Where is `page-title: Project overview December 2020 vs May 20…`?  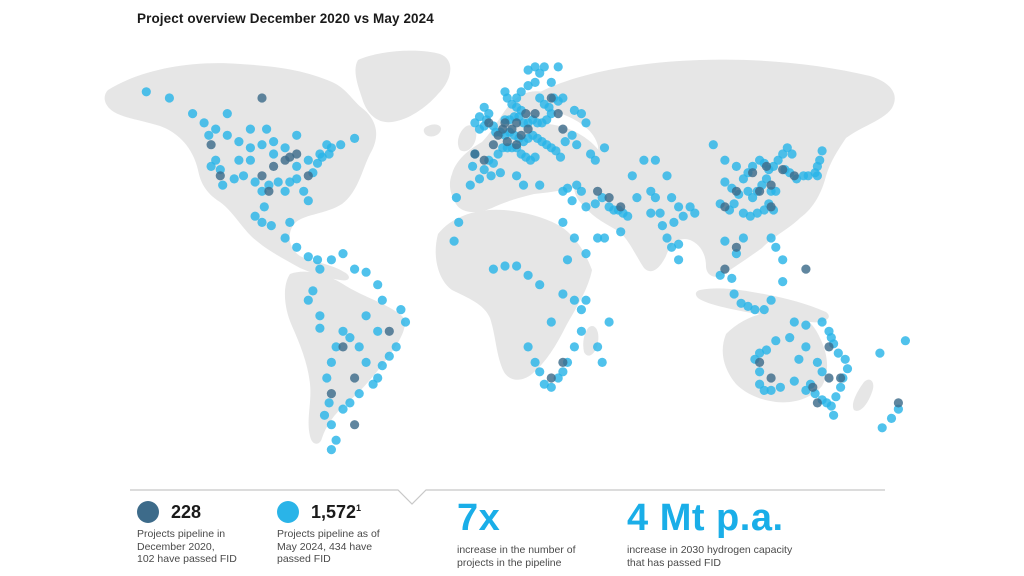 page-title: Project overview December 2020 vs May 20… is located at coordinates (285, 18).